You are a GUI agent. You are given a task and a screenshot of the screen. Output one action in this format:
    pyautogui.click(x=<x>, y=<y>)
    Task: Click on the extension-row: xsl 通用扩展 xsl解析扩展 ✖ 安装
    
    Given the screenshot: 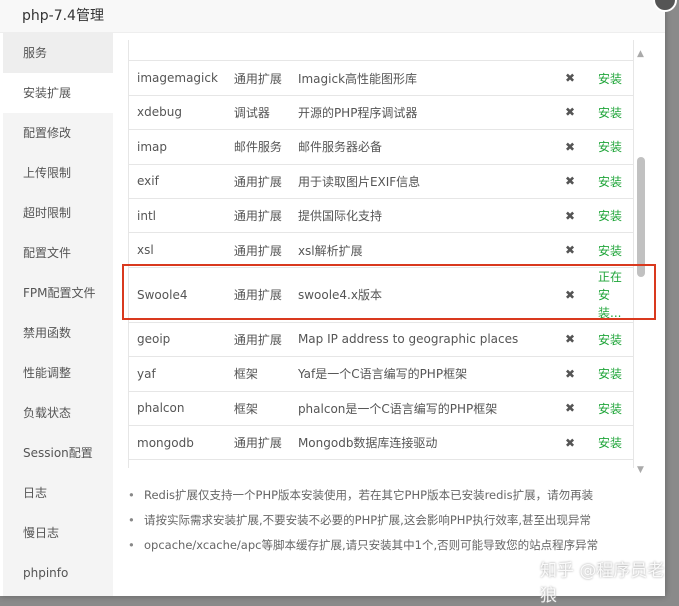 What is the action you would take?
    pyautogui.click(x=381, y=250)
    